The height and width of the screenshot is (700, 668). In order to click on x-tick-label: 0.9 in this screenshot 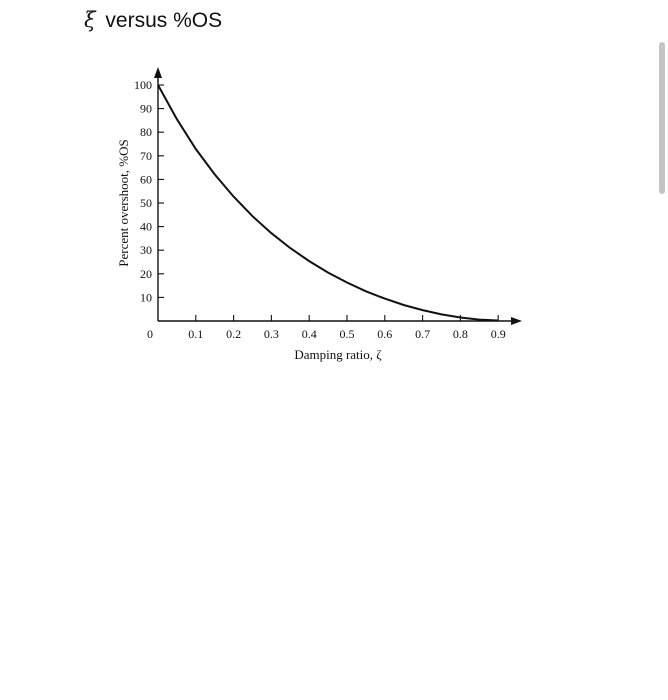, I will do `click(498, 334)`.